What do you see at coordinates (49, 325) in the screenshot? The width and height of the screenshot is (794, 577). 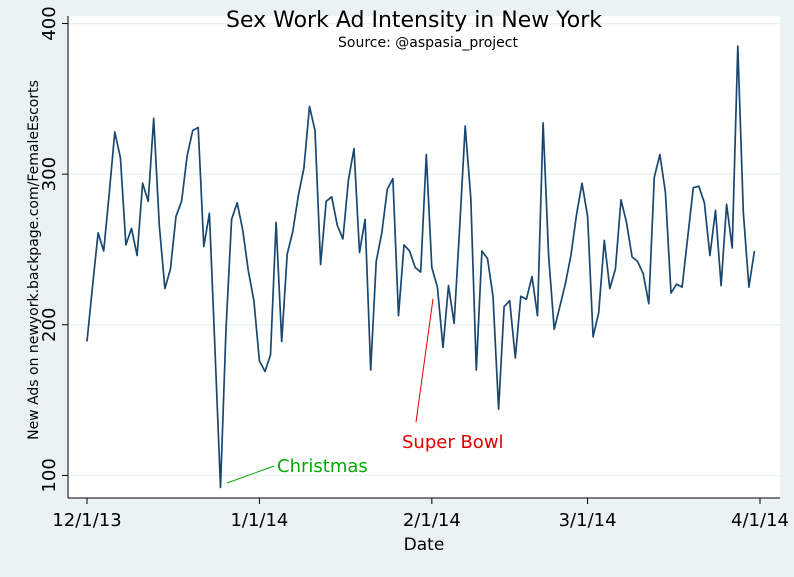 I see `y-tick-label: 200` at bounding box center [49, 325].